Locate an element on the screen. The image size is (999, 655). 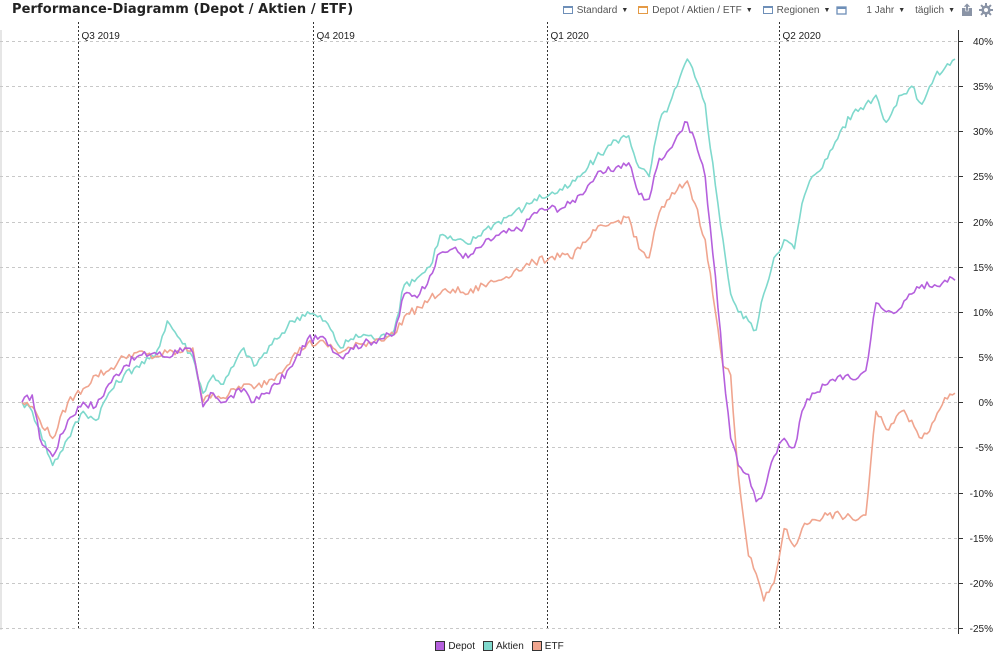
y-tick-label: -20% is located at coordinates (981, 584).